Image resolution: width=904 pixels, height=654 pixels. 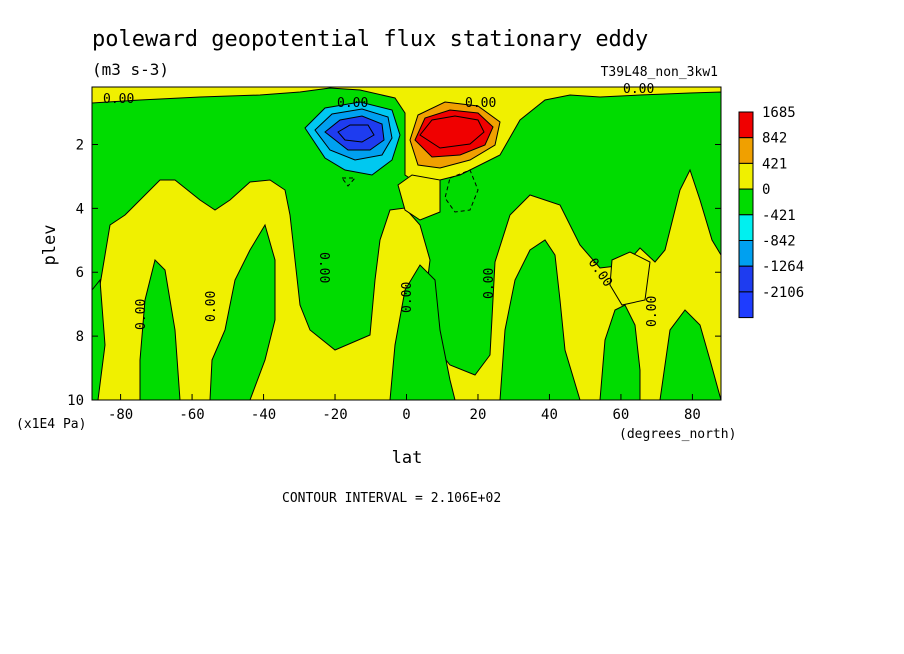 What do you see at coordinates (242, 311) in the screenshot?
I see `negative-region-mid-left` at bounding box center [242, 311].